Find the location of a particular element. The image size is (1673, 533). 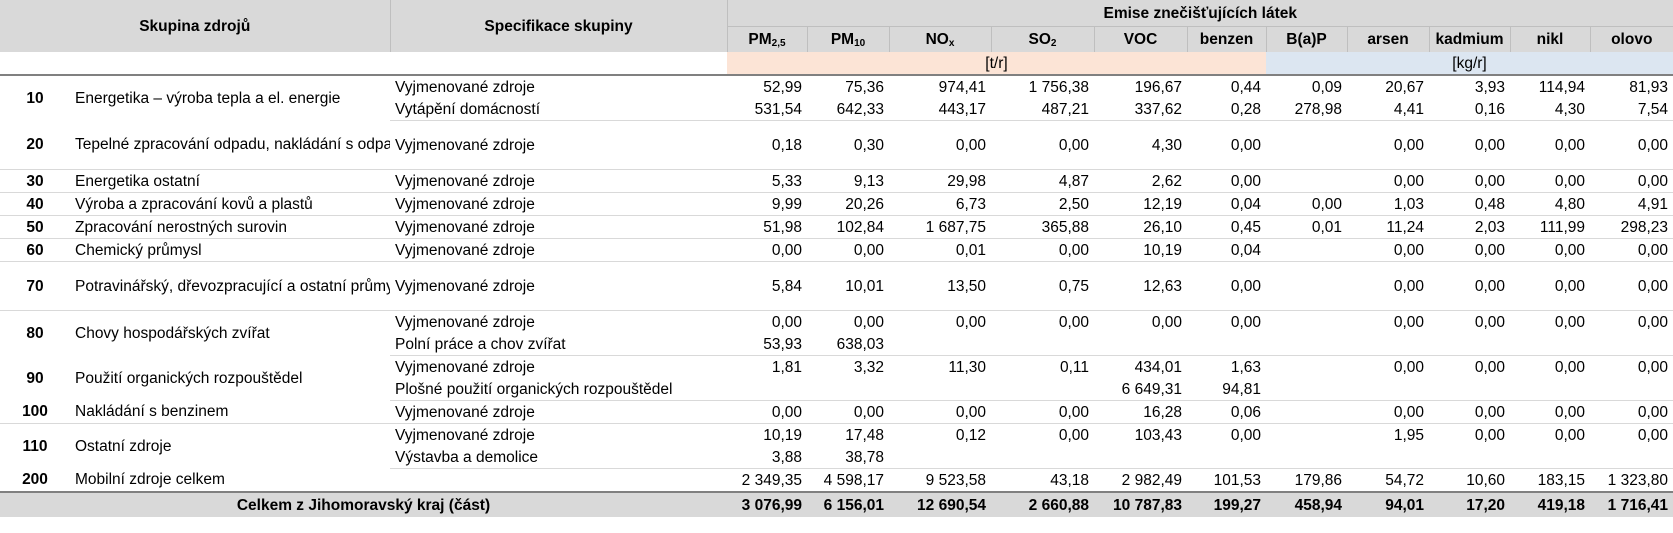

pollutant-header: NOx is located at coordinates (940, 39).